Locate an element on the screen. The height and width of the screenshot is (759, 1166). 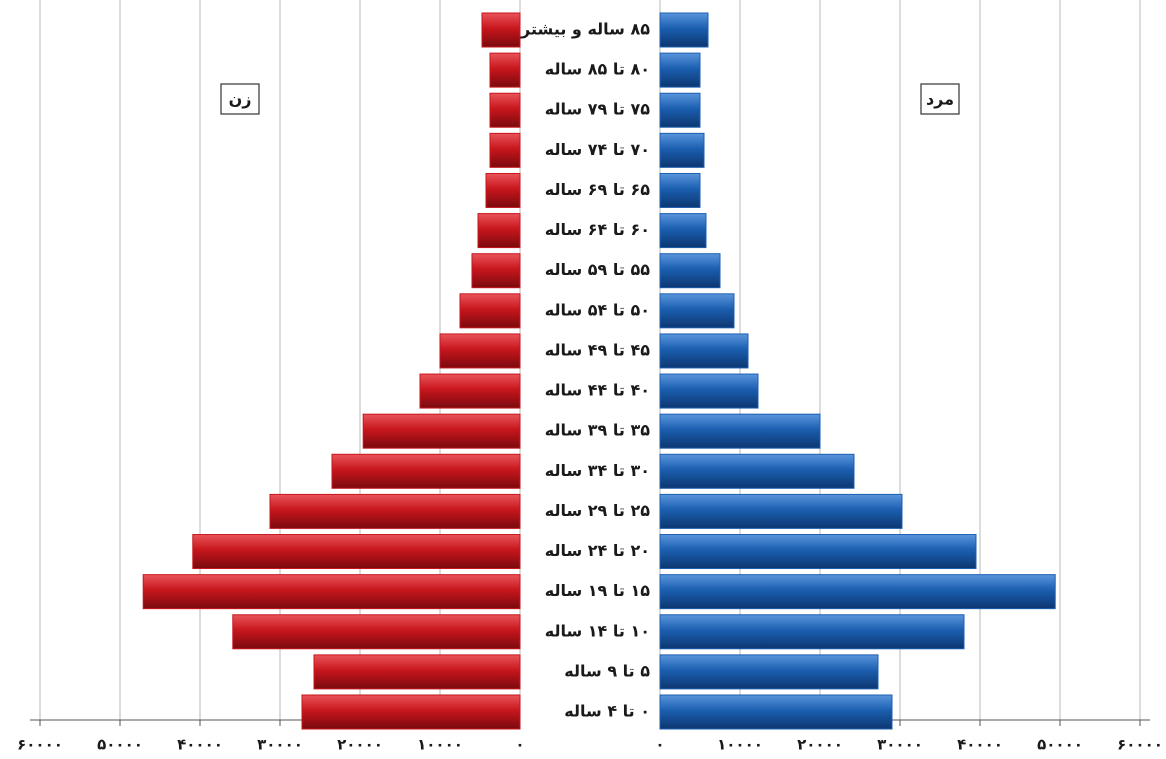
category-label: ۲۰ تا ۲۴ ساله is located at coordinates (597, 550).